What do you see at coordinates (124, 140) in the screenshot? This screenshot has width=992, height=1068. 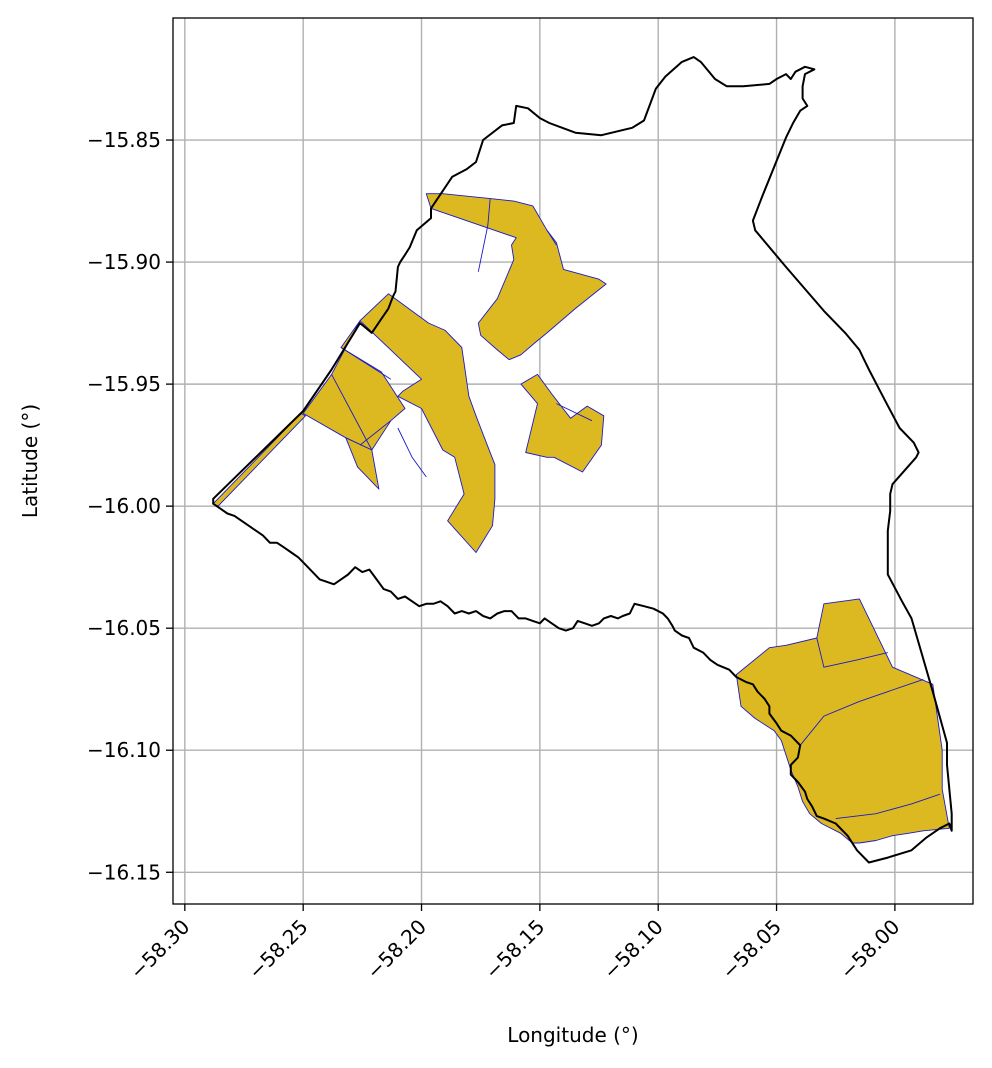 I see `y-tick-label-0: −15.85` at bounding box center [124, 140].